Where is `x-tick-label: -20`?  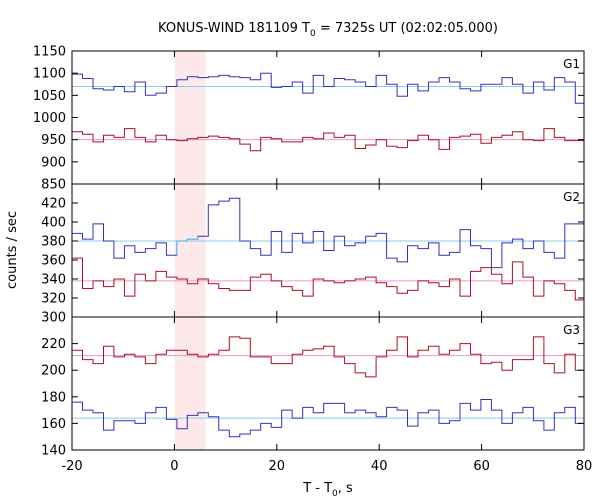 x-tick-label: -20 is located at coordinates (71, 466).